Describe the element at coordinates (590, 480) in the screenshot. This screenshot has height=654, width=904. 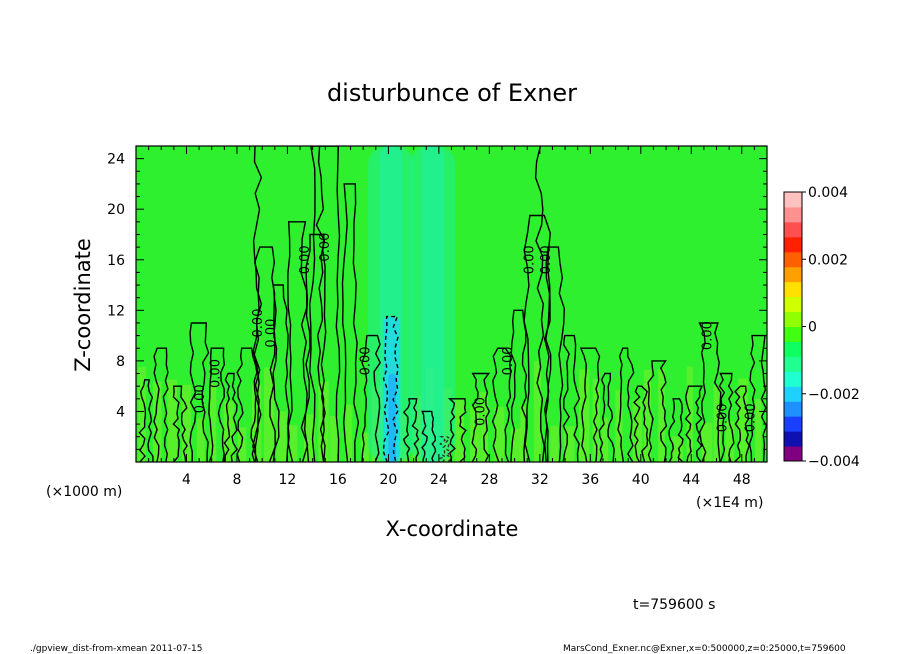
I see `x-tick-label: 36` at that location.